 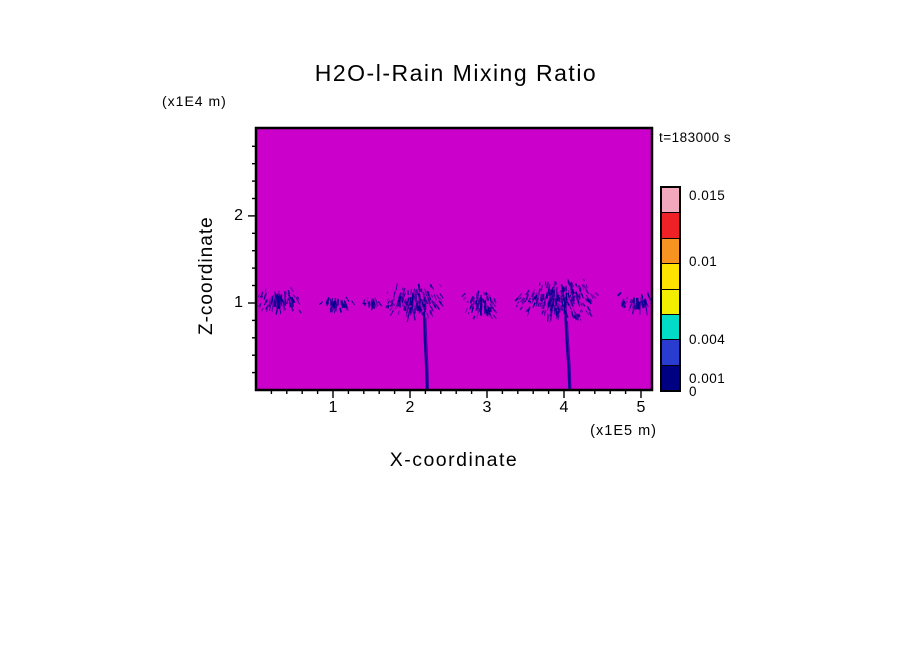 I want to click on x-axis-units: (x1E5 m), so click(x=623, y=431).